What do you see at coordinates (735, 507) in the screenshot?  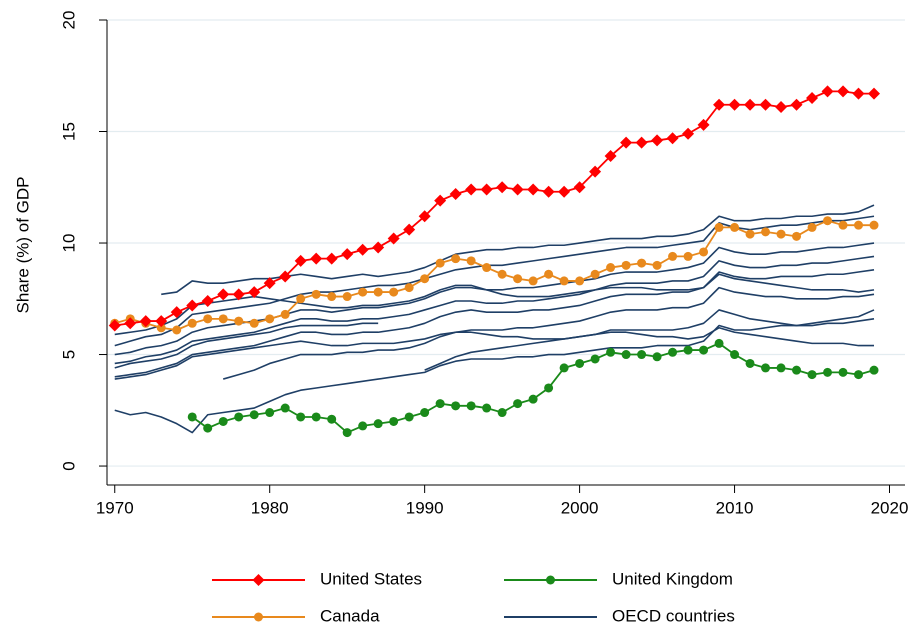 I see `x-tick-label: 2010` at bounding box center [735, 507].